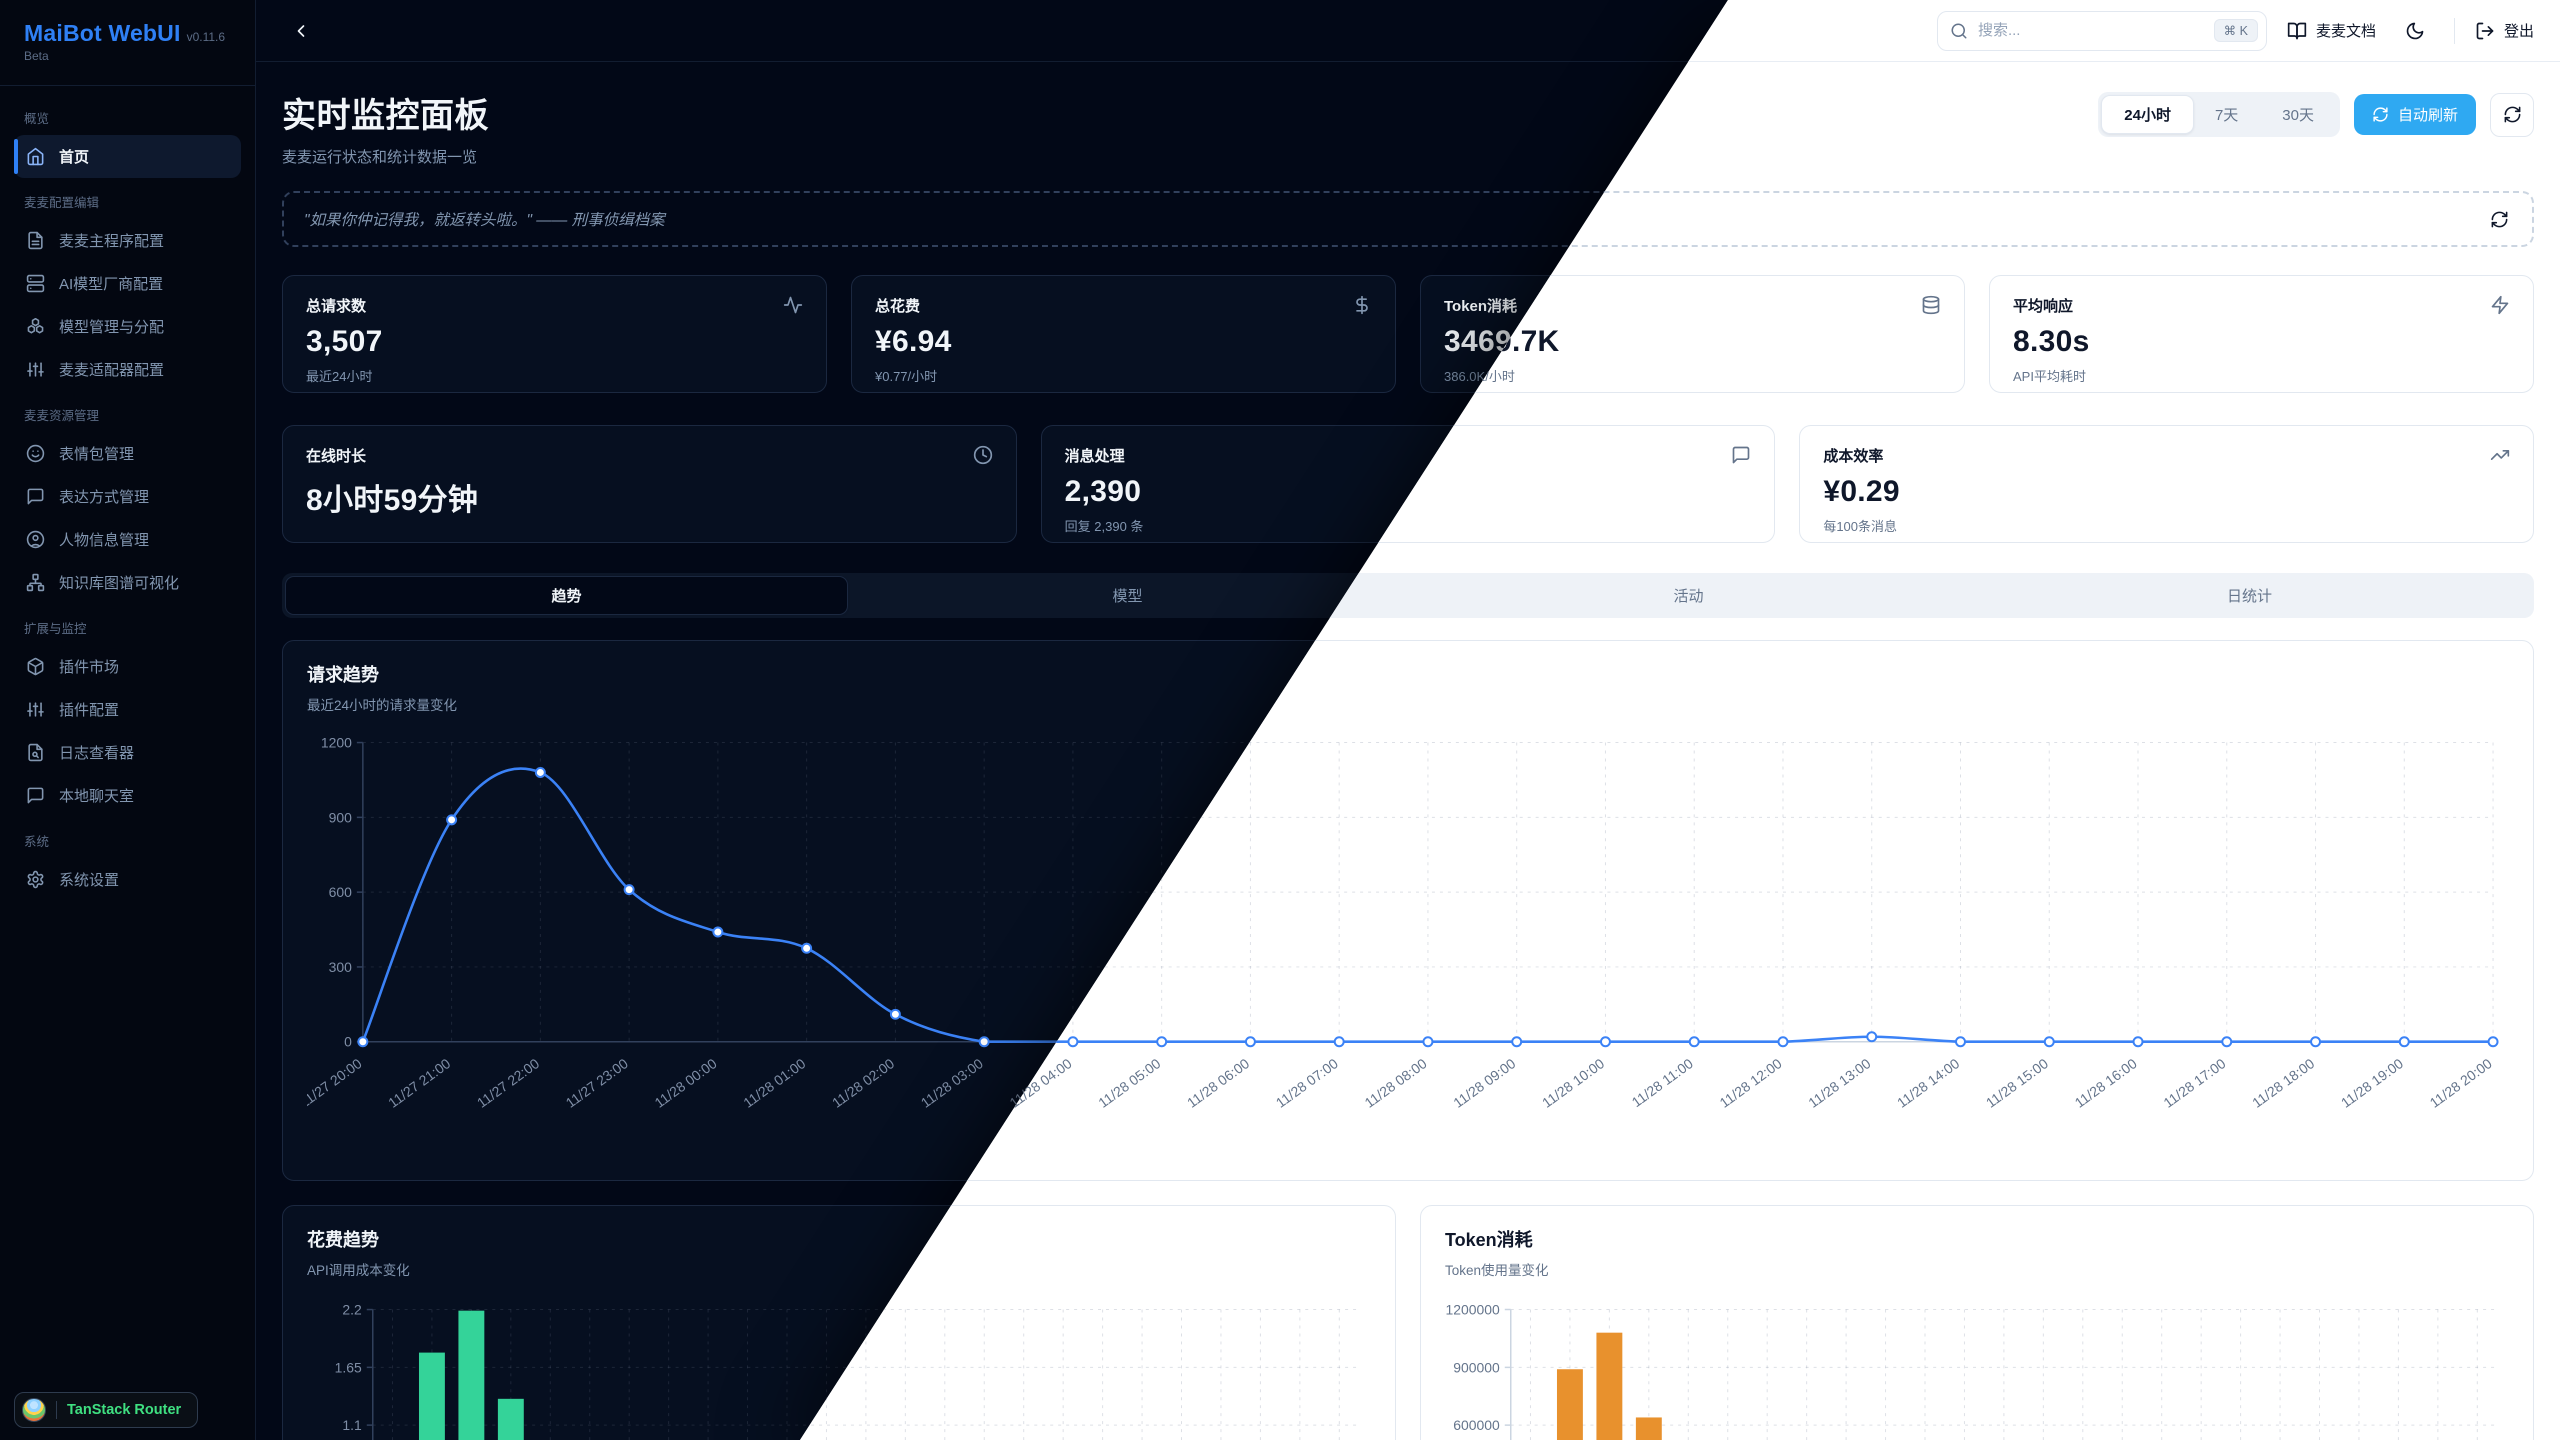  I want to click on svg-text: 11/28 10:00, so click(1573, 1083).